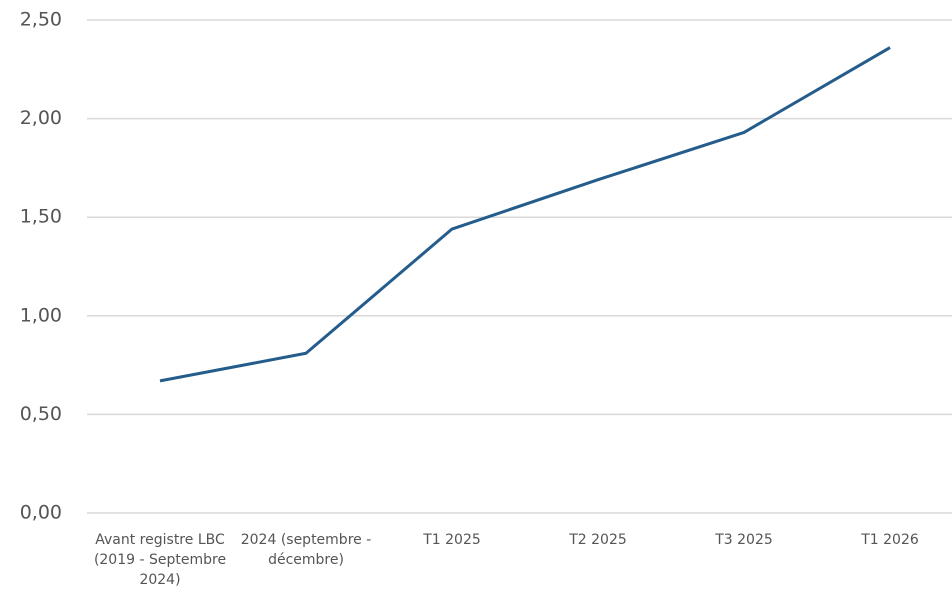 Image resolution: width=952 pixels, height=591 pixels. What do you see at coordinates (41, 414) in the screenshot?
I see `y-tick-label: 0,50` at bounding box center [41, 414].